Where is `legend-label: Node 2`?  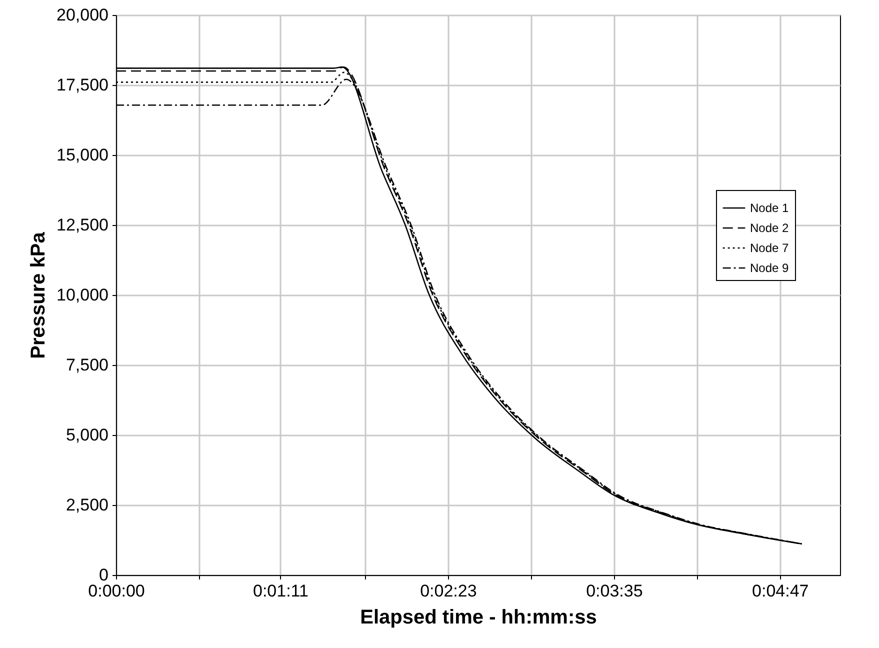 legend-label: Node 2 is located at coordinates (770, 228).